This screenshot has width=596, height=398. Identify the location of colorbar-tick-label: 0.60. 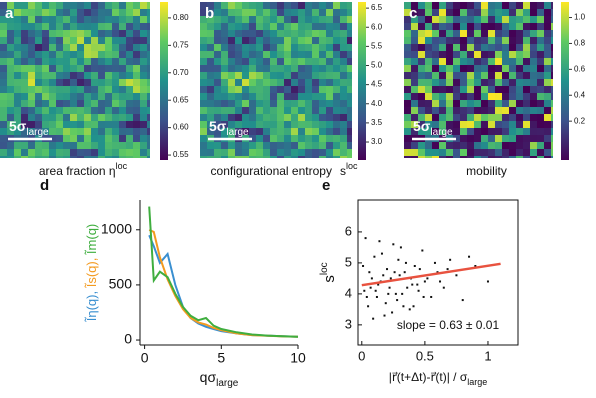
(181, 127).